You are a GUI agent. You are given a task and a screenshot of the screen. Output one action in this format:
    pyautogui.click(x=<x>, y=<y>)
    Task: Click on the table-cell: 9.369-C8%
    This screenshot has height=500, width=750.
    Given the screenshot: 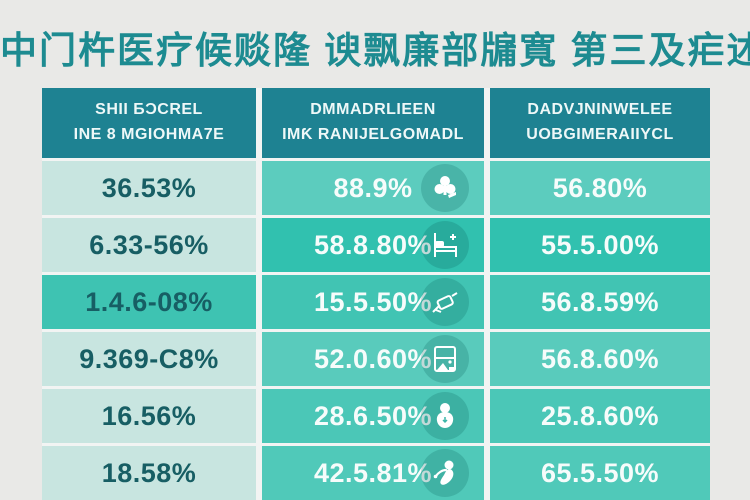 What is the action you would take?
    pyautogui.click(x=149, y=359)
    